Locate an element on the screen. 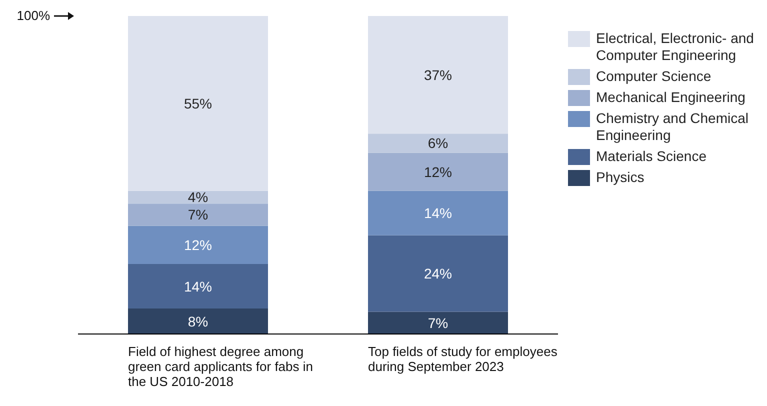 This screenshot has width=767, height=406. legend-label: Computer Science is located at coordinates (654, 76).